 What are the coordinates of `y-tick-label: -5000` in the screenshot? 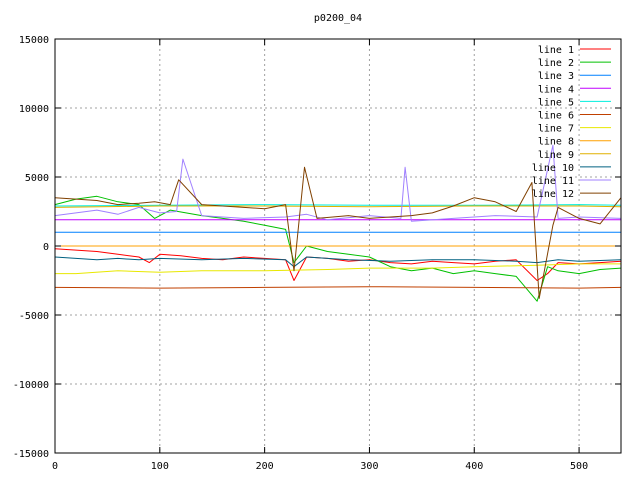 It's located at (34, 316).